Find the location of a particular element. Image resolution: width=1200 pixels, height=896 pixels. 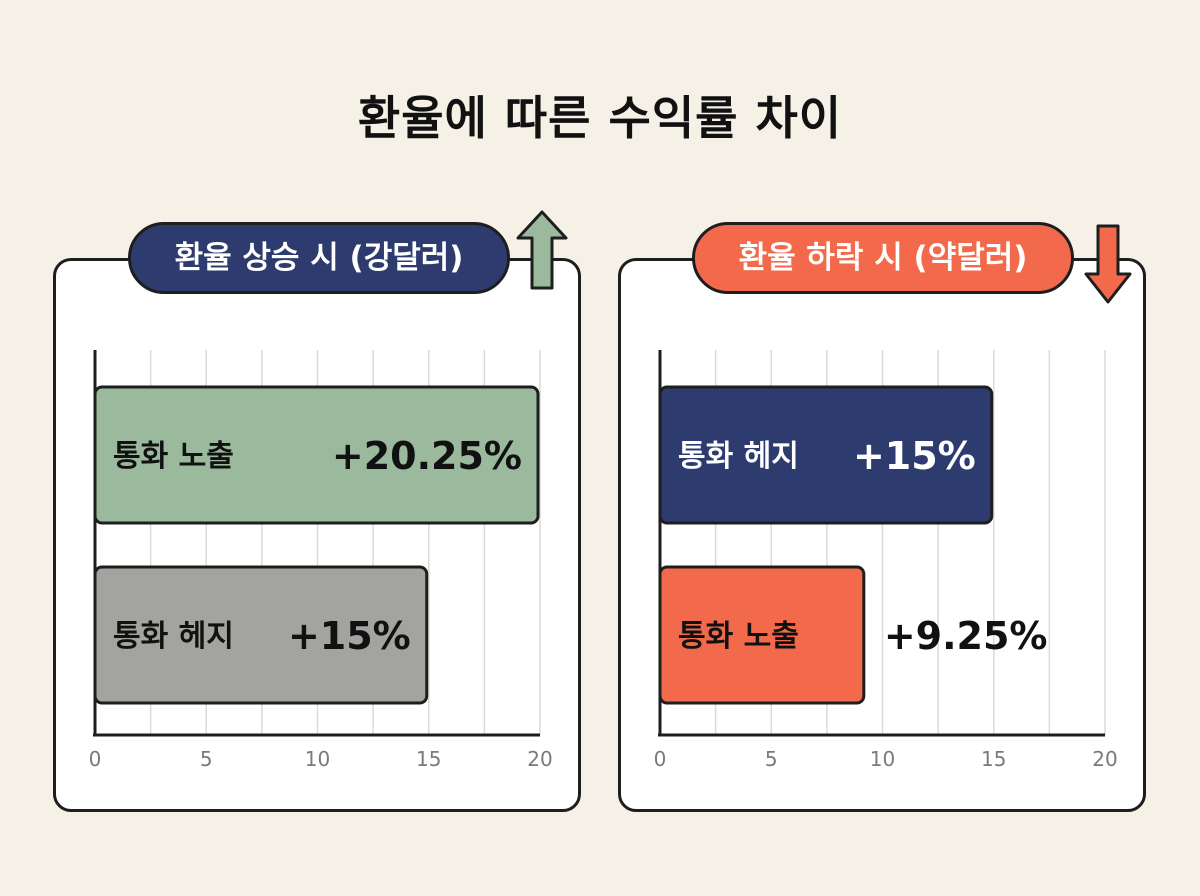

data-label: +20.25% is located at coordinates (427, 456).